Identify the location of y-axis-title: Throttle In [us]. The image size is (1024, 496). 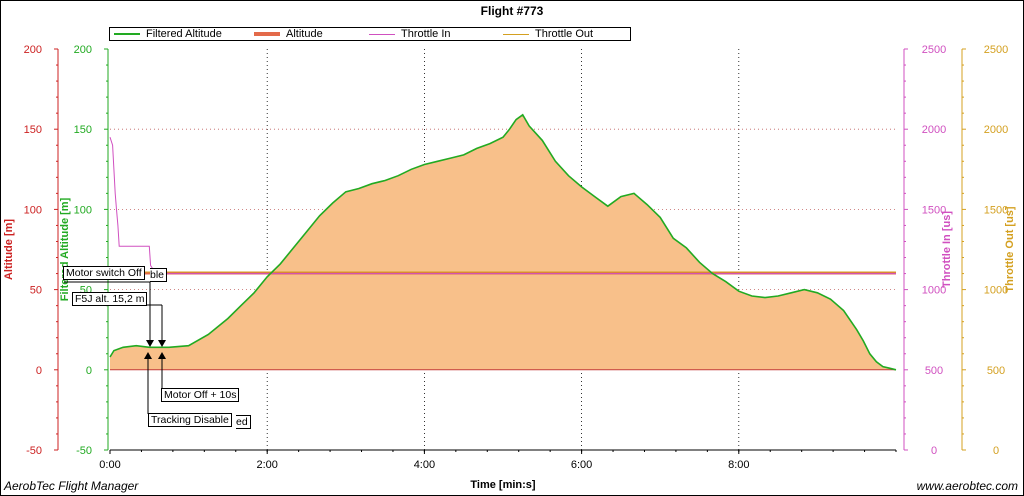
(947, 249).